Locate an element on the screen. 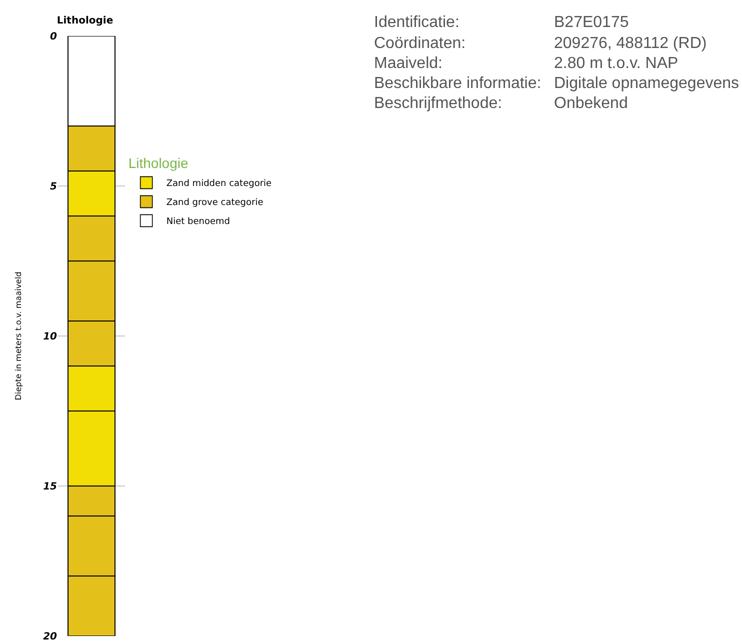 This screenshot has height=644, width=742. text: Coördinaten: is located at coordinates (420, 43).